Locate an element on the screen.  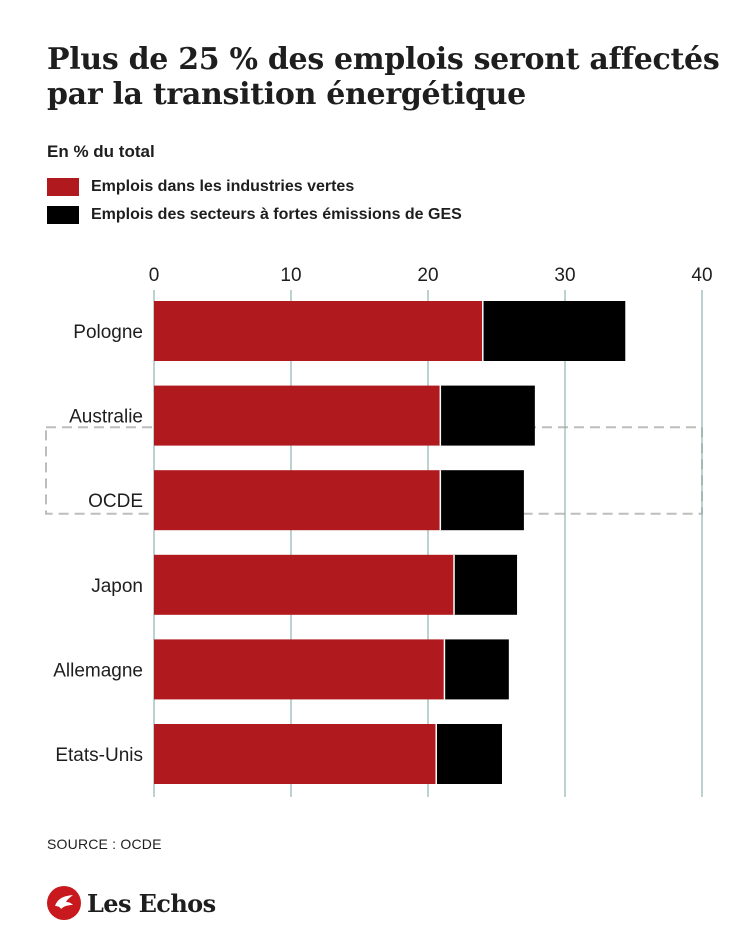
category-label-japon: Japon is located at coordinates (117, 586).